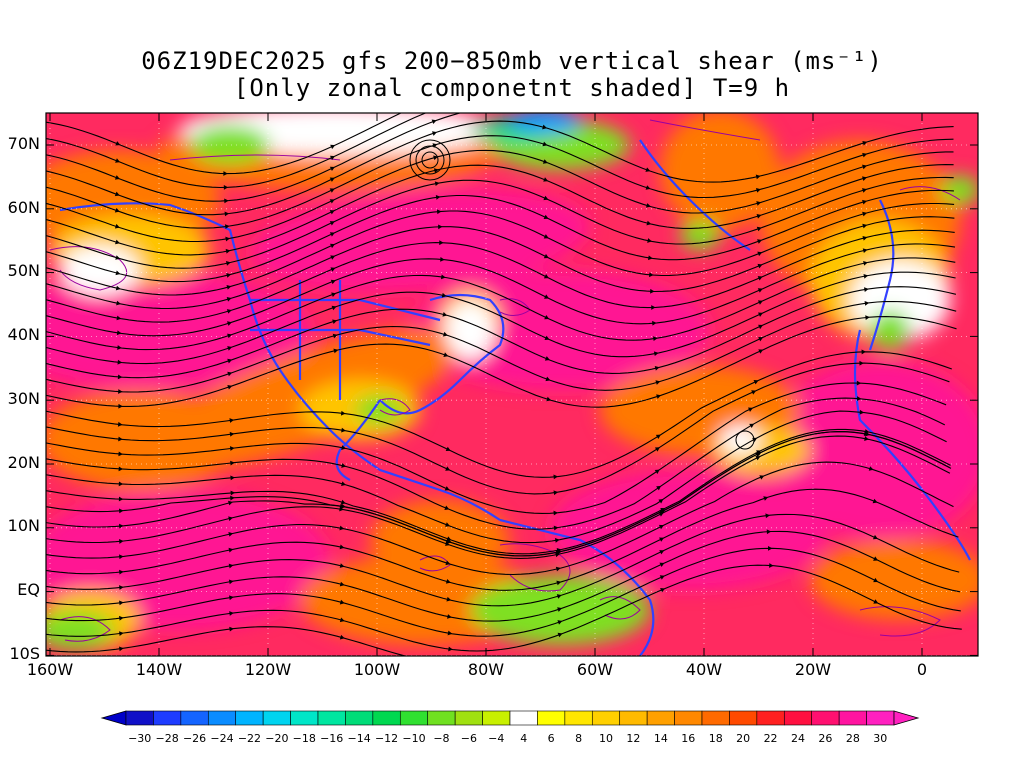 Image resolution: width=1024 pixels, height=768 pixels. Describe the element at coordinates (688, 738) in the screenshot. I see `colorbar-label: 16` at that location.